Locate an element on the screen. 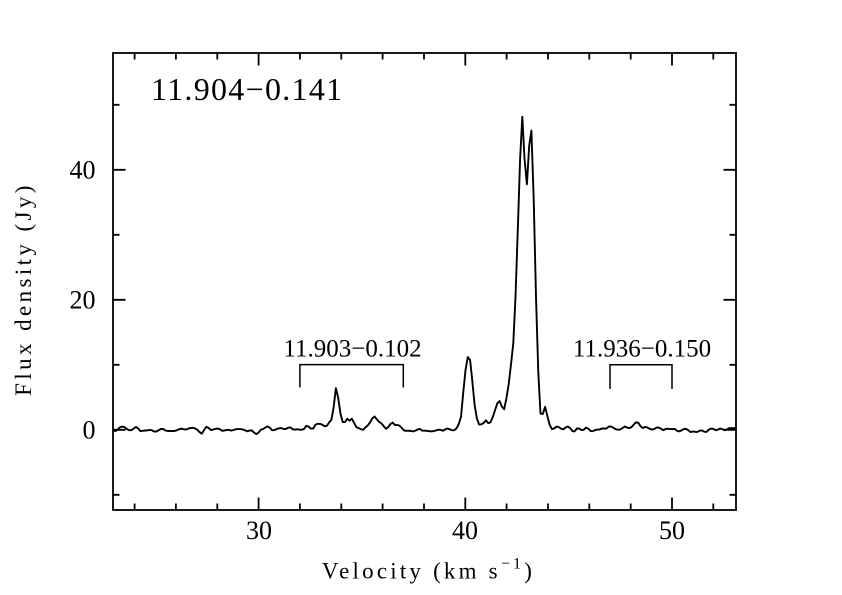 The image size is (842, 595). svg-text: 11.904−0.141 is located at coordinates (247, 89).